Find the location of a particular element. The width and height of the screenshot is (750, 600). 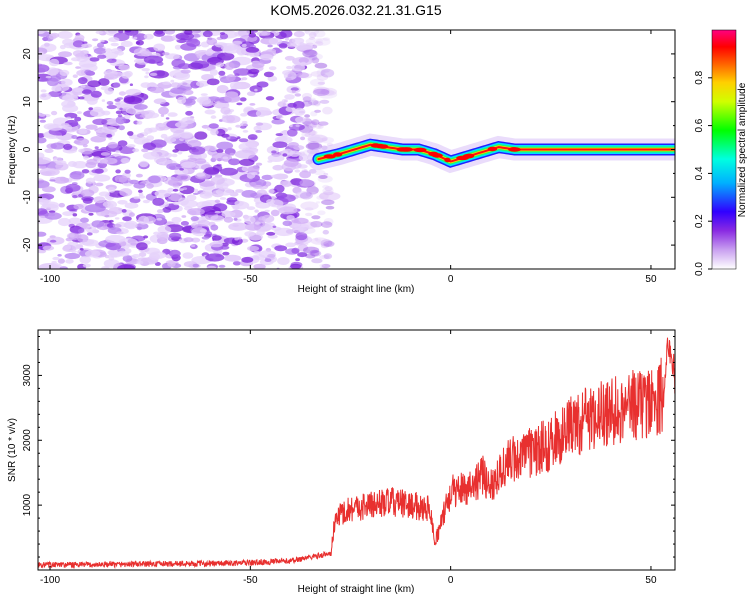

colorbar-tick-label: 0.8 is located at coordinates (699, 77).